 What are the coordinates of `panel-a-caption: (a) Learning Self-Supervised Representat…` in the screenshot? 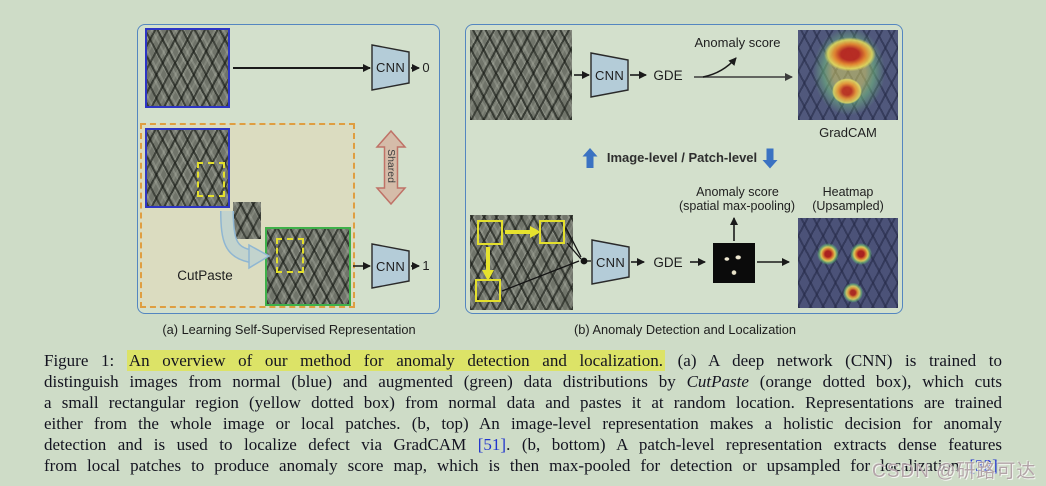 It's located at (289, 329).